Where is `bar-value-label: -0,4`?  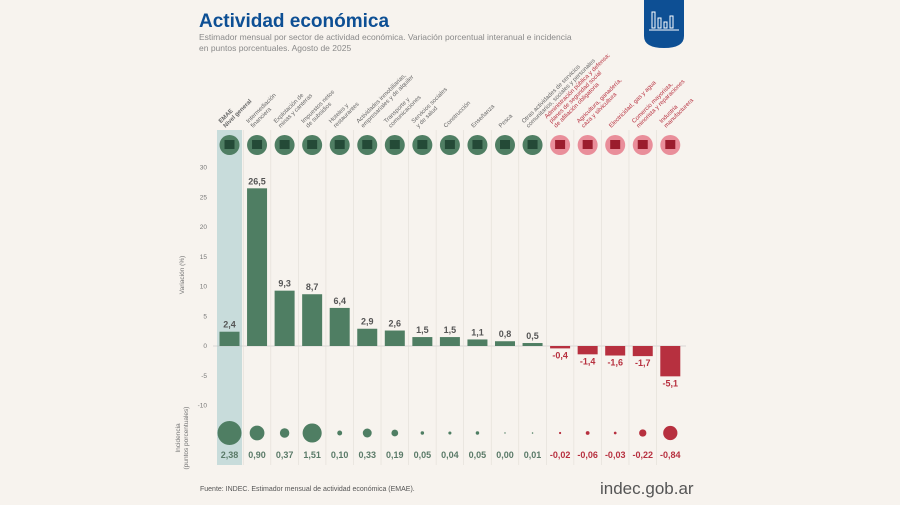 bar-value-label: -0,4 is located at coordinates (560, 355).